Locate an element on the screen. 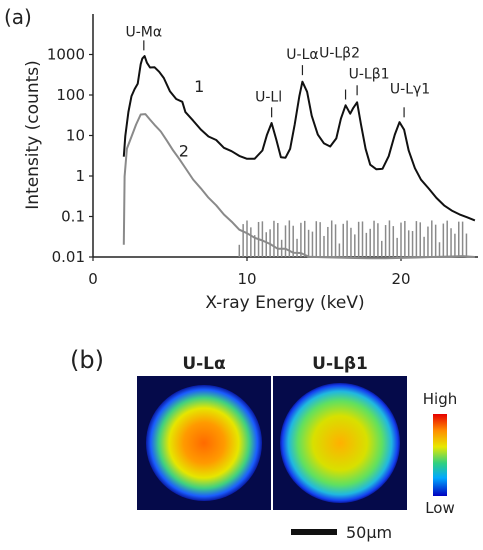 This screenshot has height=550, width=483. map-u-la-spot is located at coordinates (204, 443).